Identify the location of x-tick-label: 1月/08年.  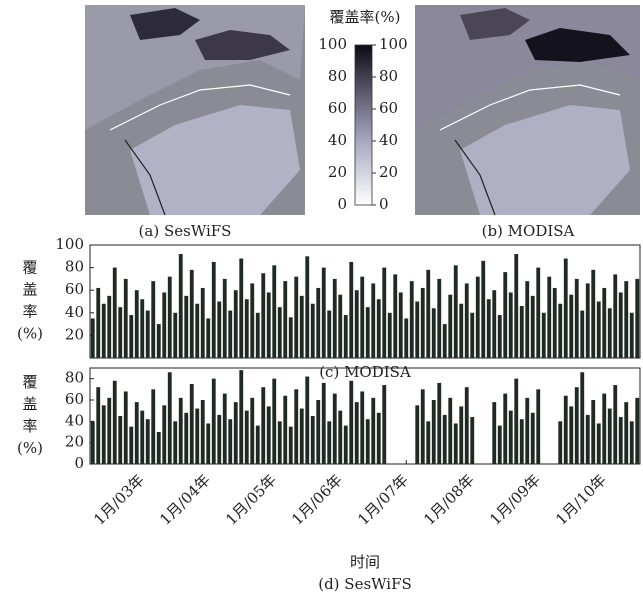
(449, 500).